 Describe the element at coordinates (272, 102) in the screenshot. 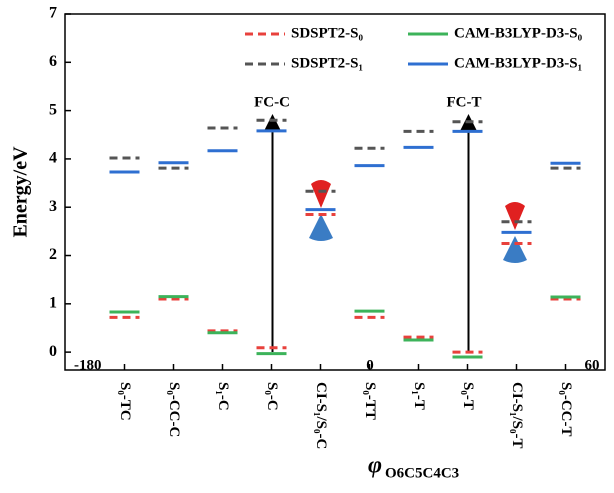

I see `annotation: FC-C` at that location.